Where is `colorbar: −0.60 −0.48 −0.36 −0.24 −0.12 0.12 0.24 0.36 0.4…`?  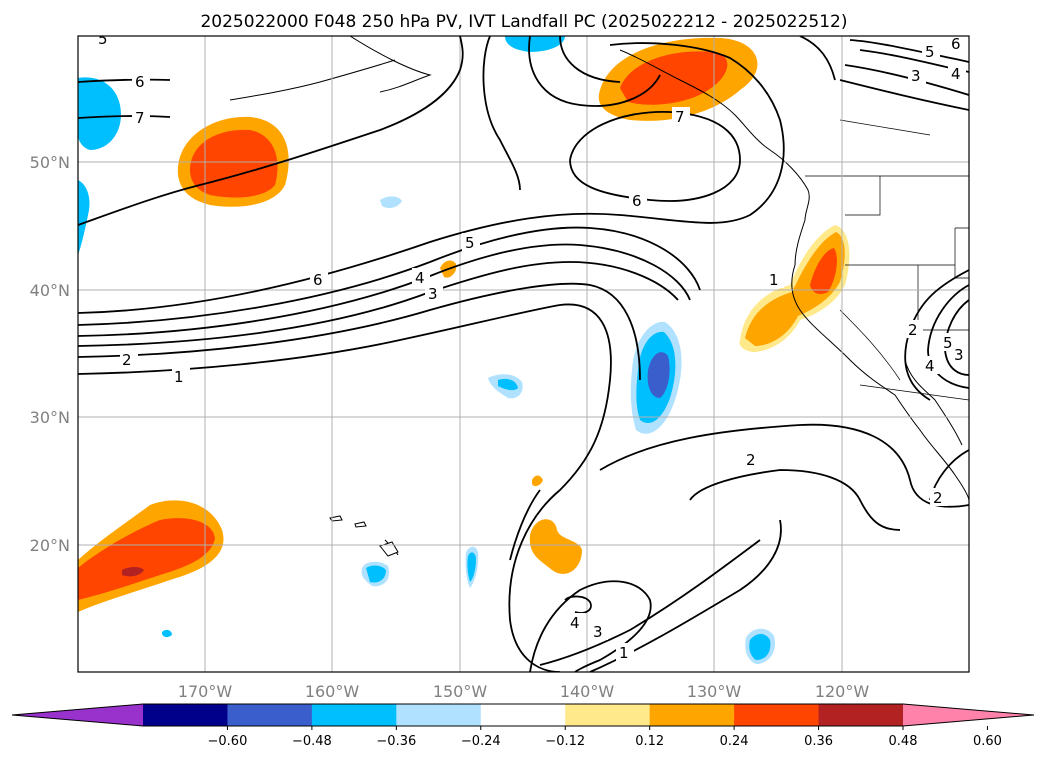 colorbar: −0.60 −0.48 −0.36 −0.24 −0.12 0.12 0.24 0.36 0.4… is located at coordinates (523, 726).